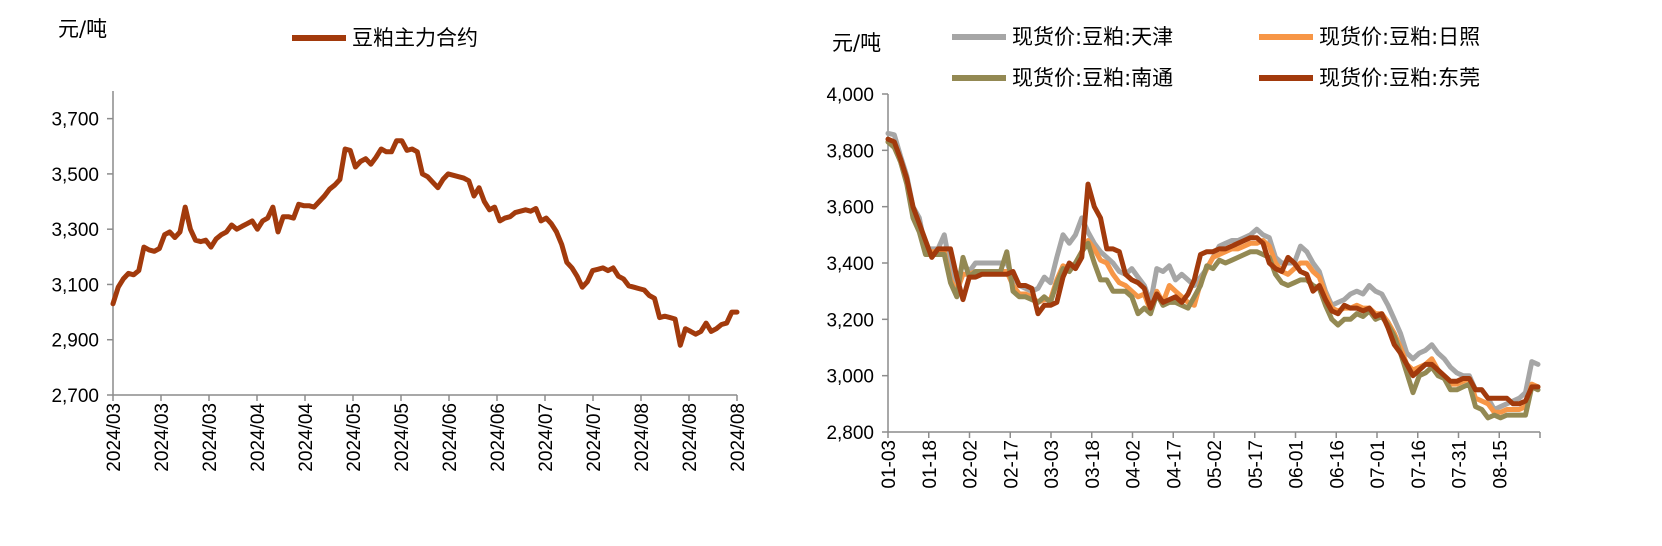 The height and width of the screenshot is (546, 1662). I want to click on right-x-tick-label: 02-17, so click(1011, 464).